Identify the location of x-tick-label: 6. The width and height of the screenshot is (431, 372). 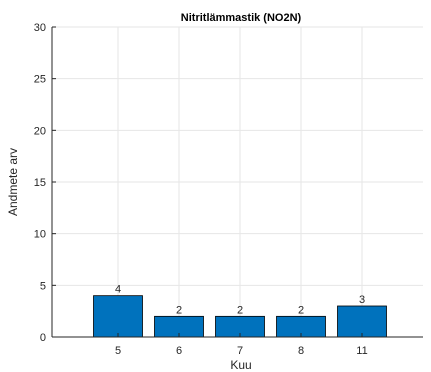
(179, 351).